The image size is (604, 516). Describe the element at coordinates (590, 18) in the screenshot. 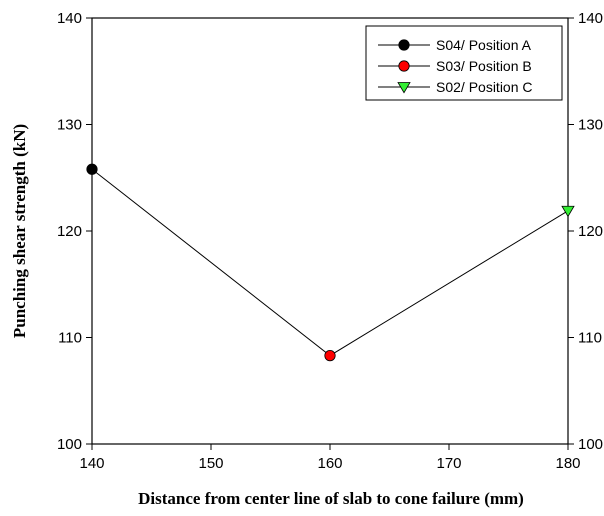

I see `y-tick-label-right: 140` at that location.